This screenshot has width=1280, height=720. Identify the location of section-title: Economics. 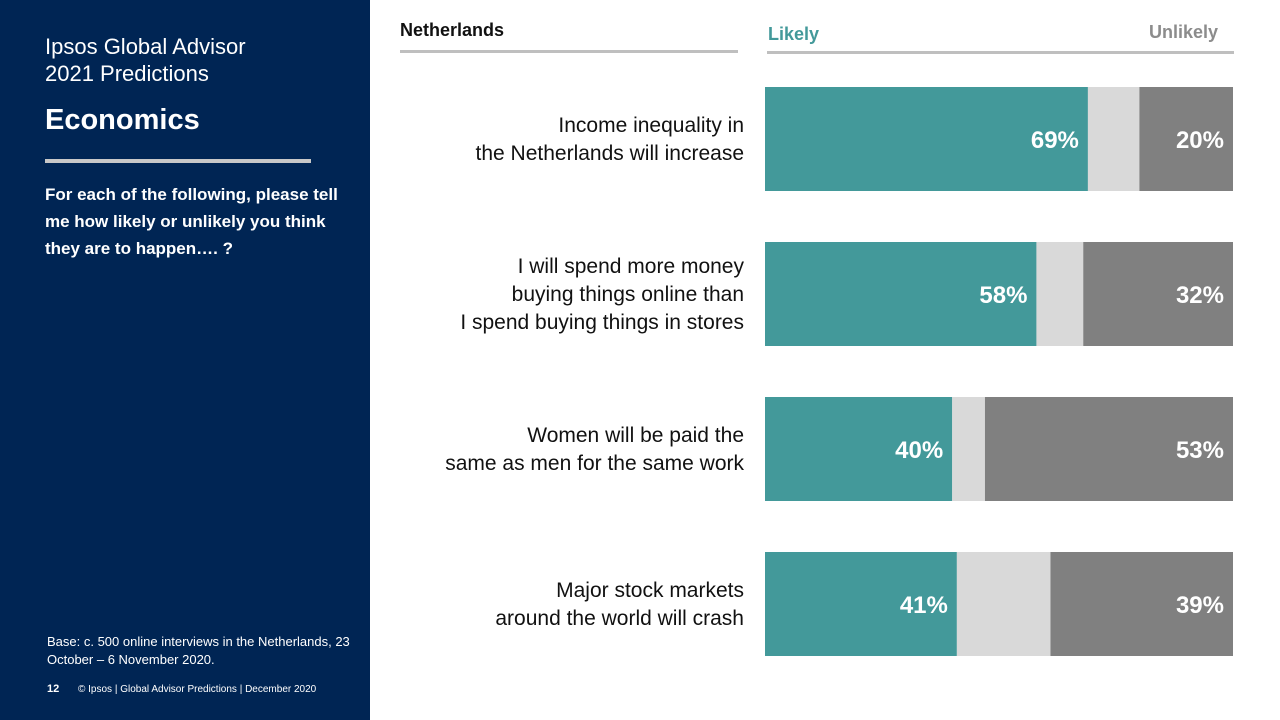
(122, 120).